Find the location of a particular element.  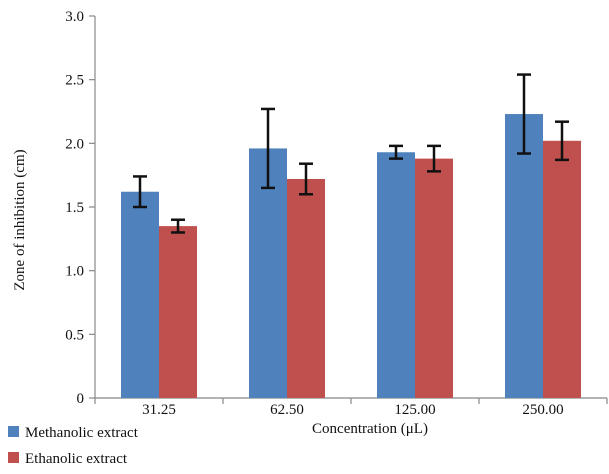

x-axis: 31.25 62.50 125.00 250.00 is located at coordinates (351, 407).